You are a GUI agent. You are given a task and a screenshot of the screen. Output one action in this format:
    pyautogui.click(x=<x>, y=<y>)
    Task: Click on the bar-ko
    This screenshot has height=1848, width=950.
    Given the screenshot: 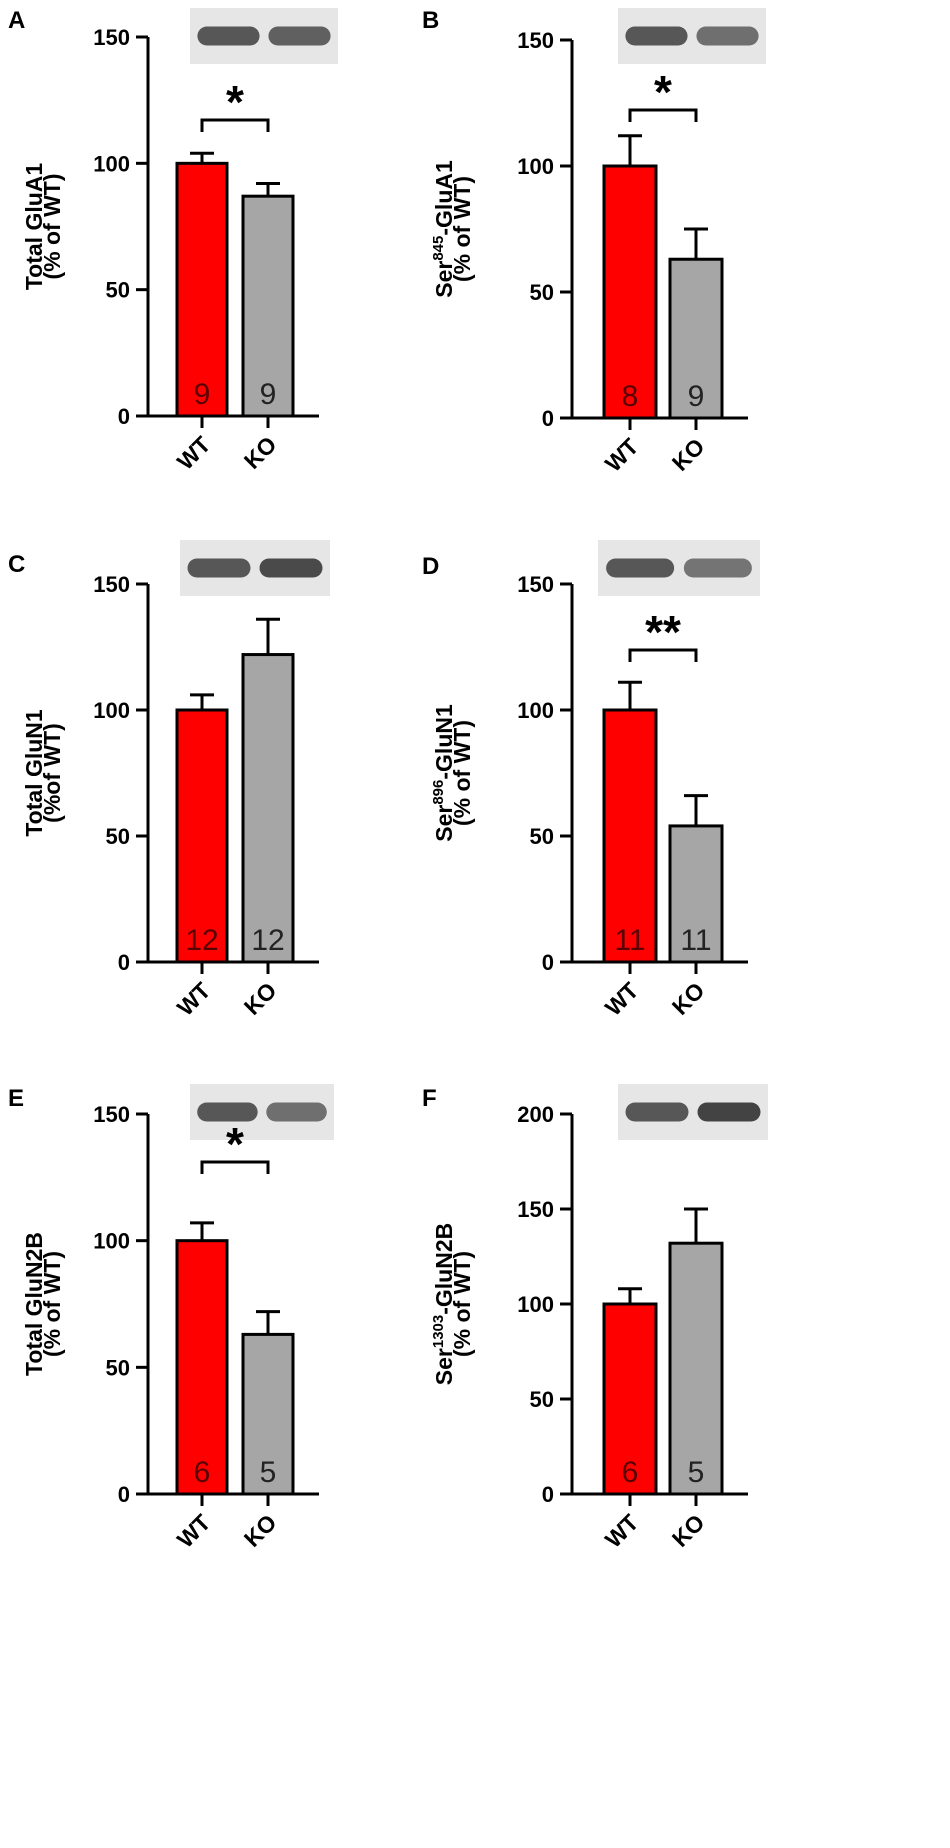 What is the action you would take?
    pyautogui.click(x=696, y=338)
    